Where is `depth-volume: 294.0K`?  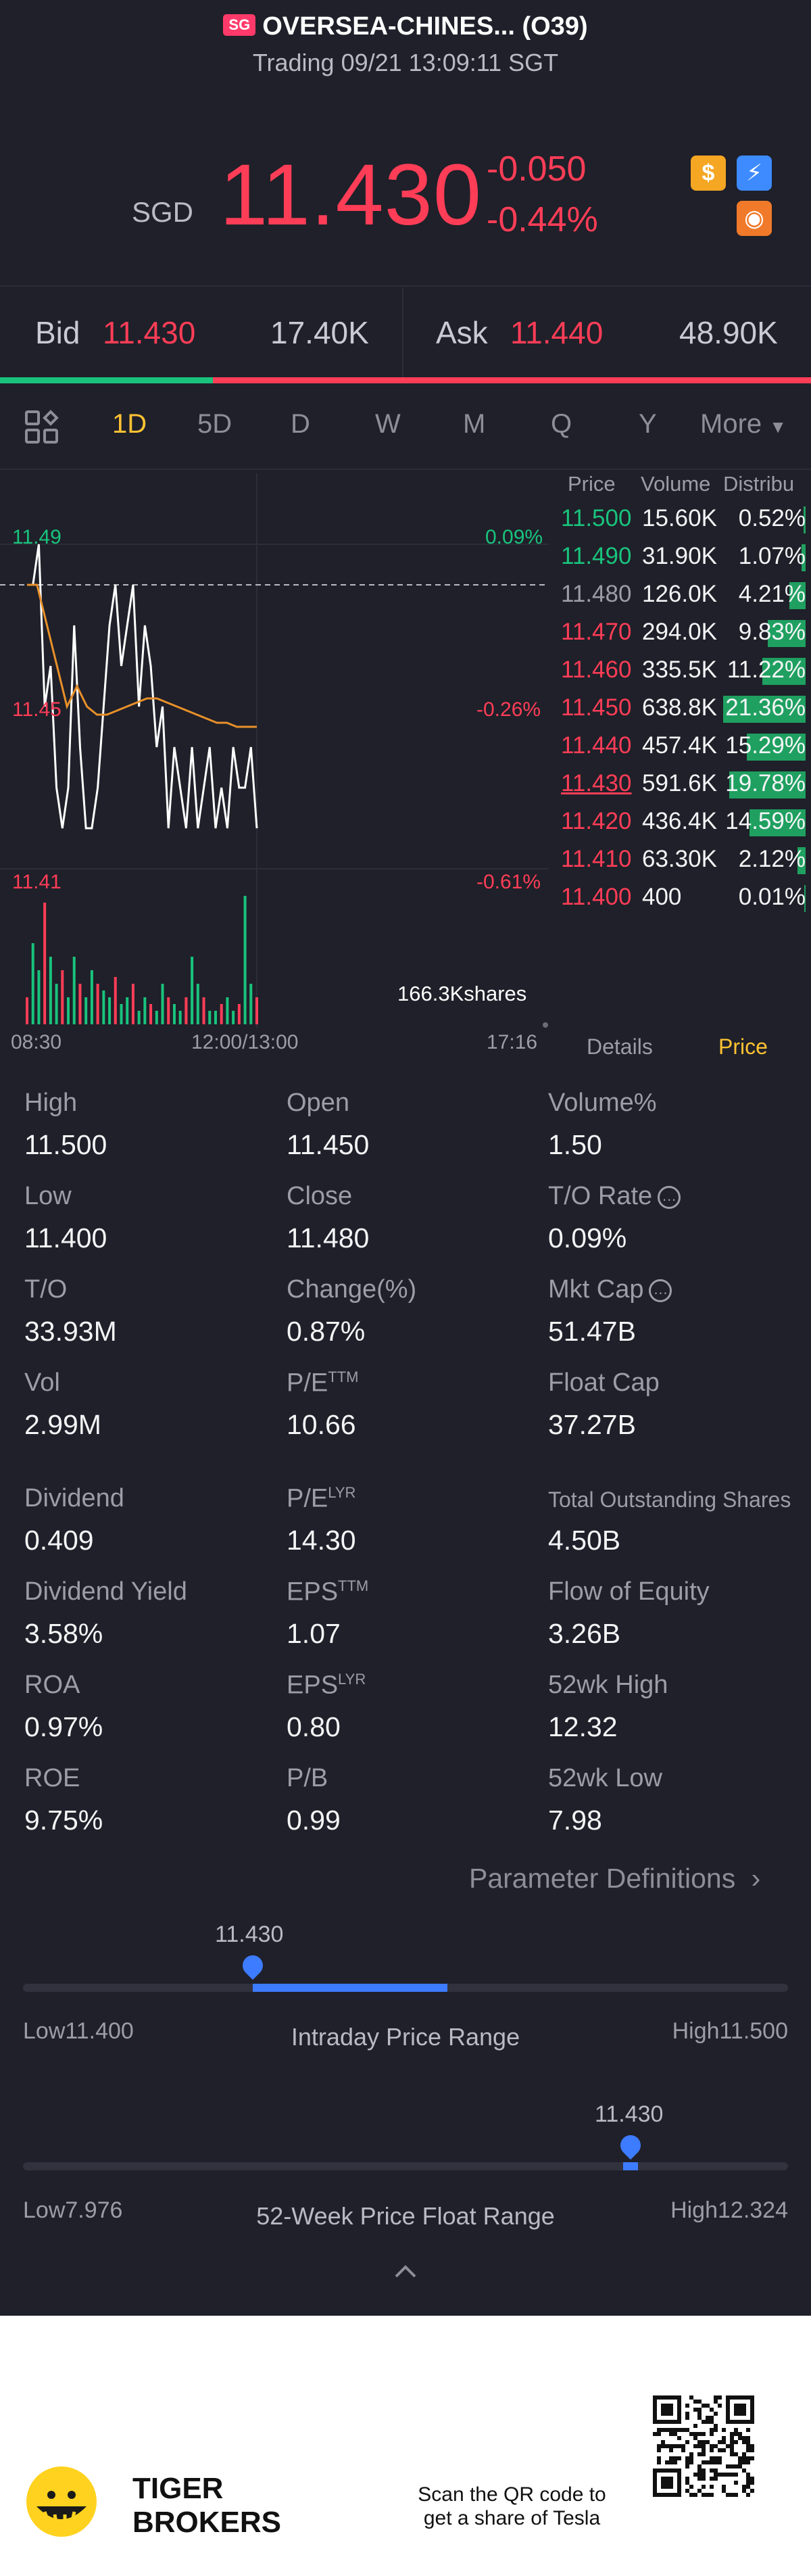
depth-volume: 294.0K is located at coordinates (679, 632).